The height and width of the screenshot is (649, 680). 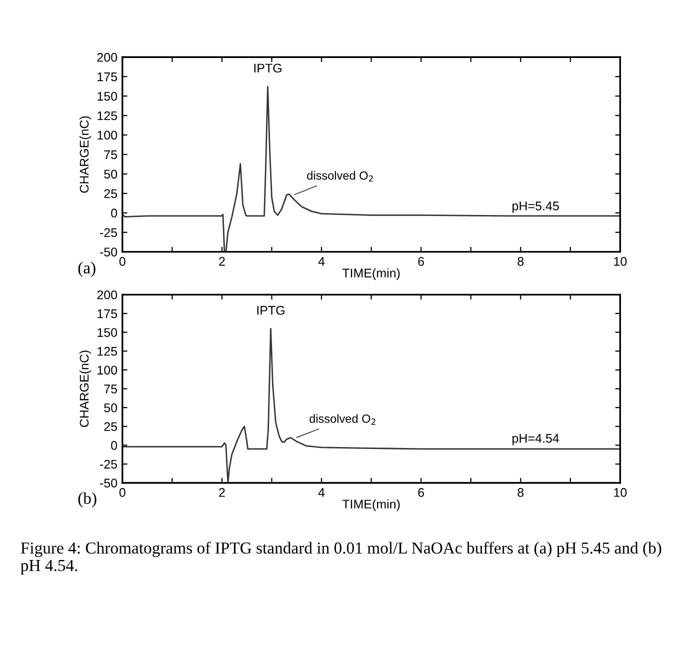 What do you see at coordinates (535, 207) in the screenshot?
I see `annotation: pH=5.45` at bounding box center [535, 207].